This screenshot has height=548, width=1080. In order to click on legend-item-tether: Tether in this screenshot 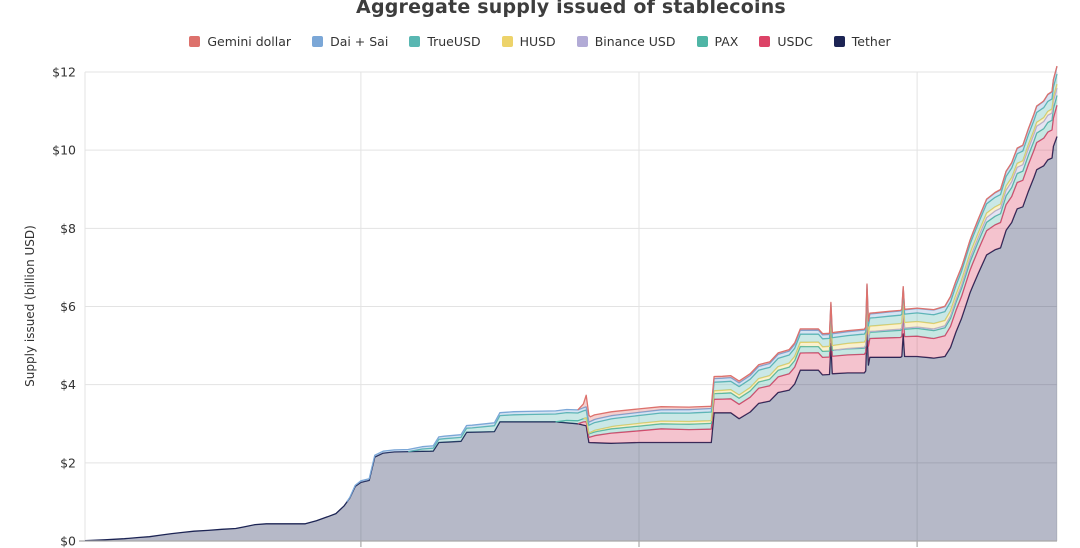, I will do `click(862, 41)`.